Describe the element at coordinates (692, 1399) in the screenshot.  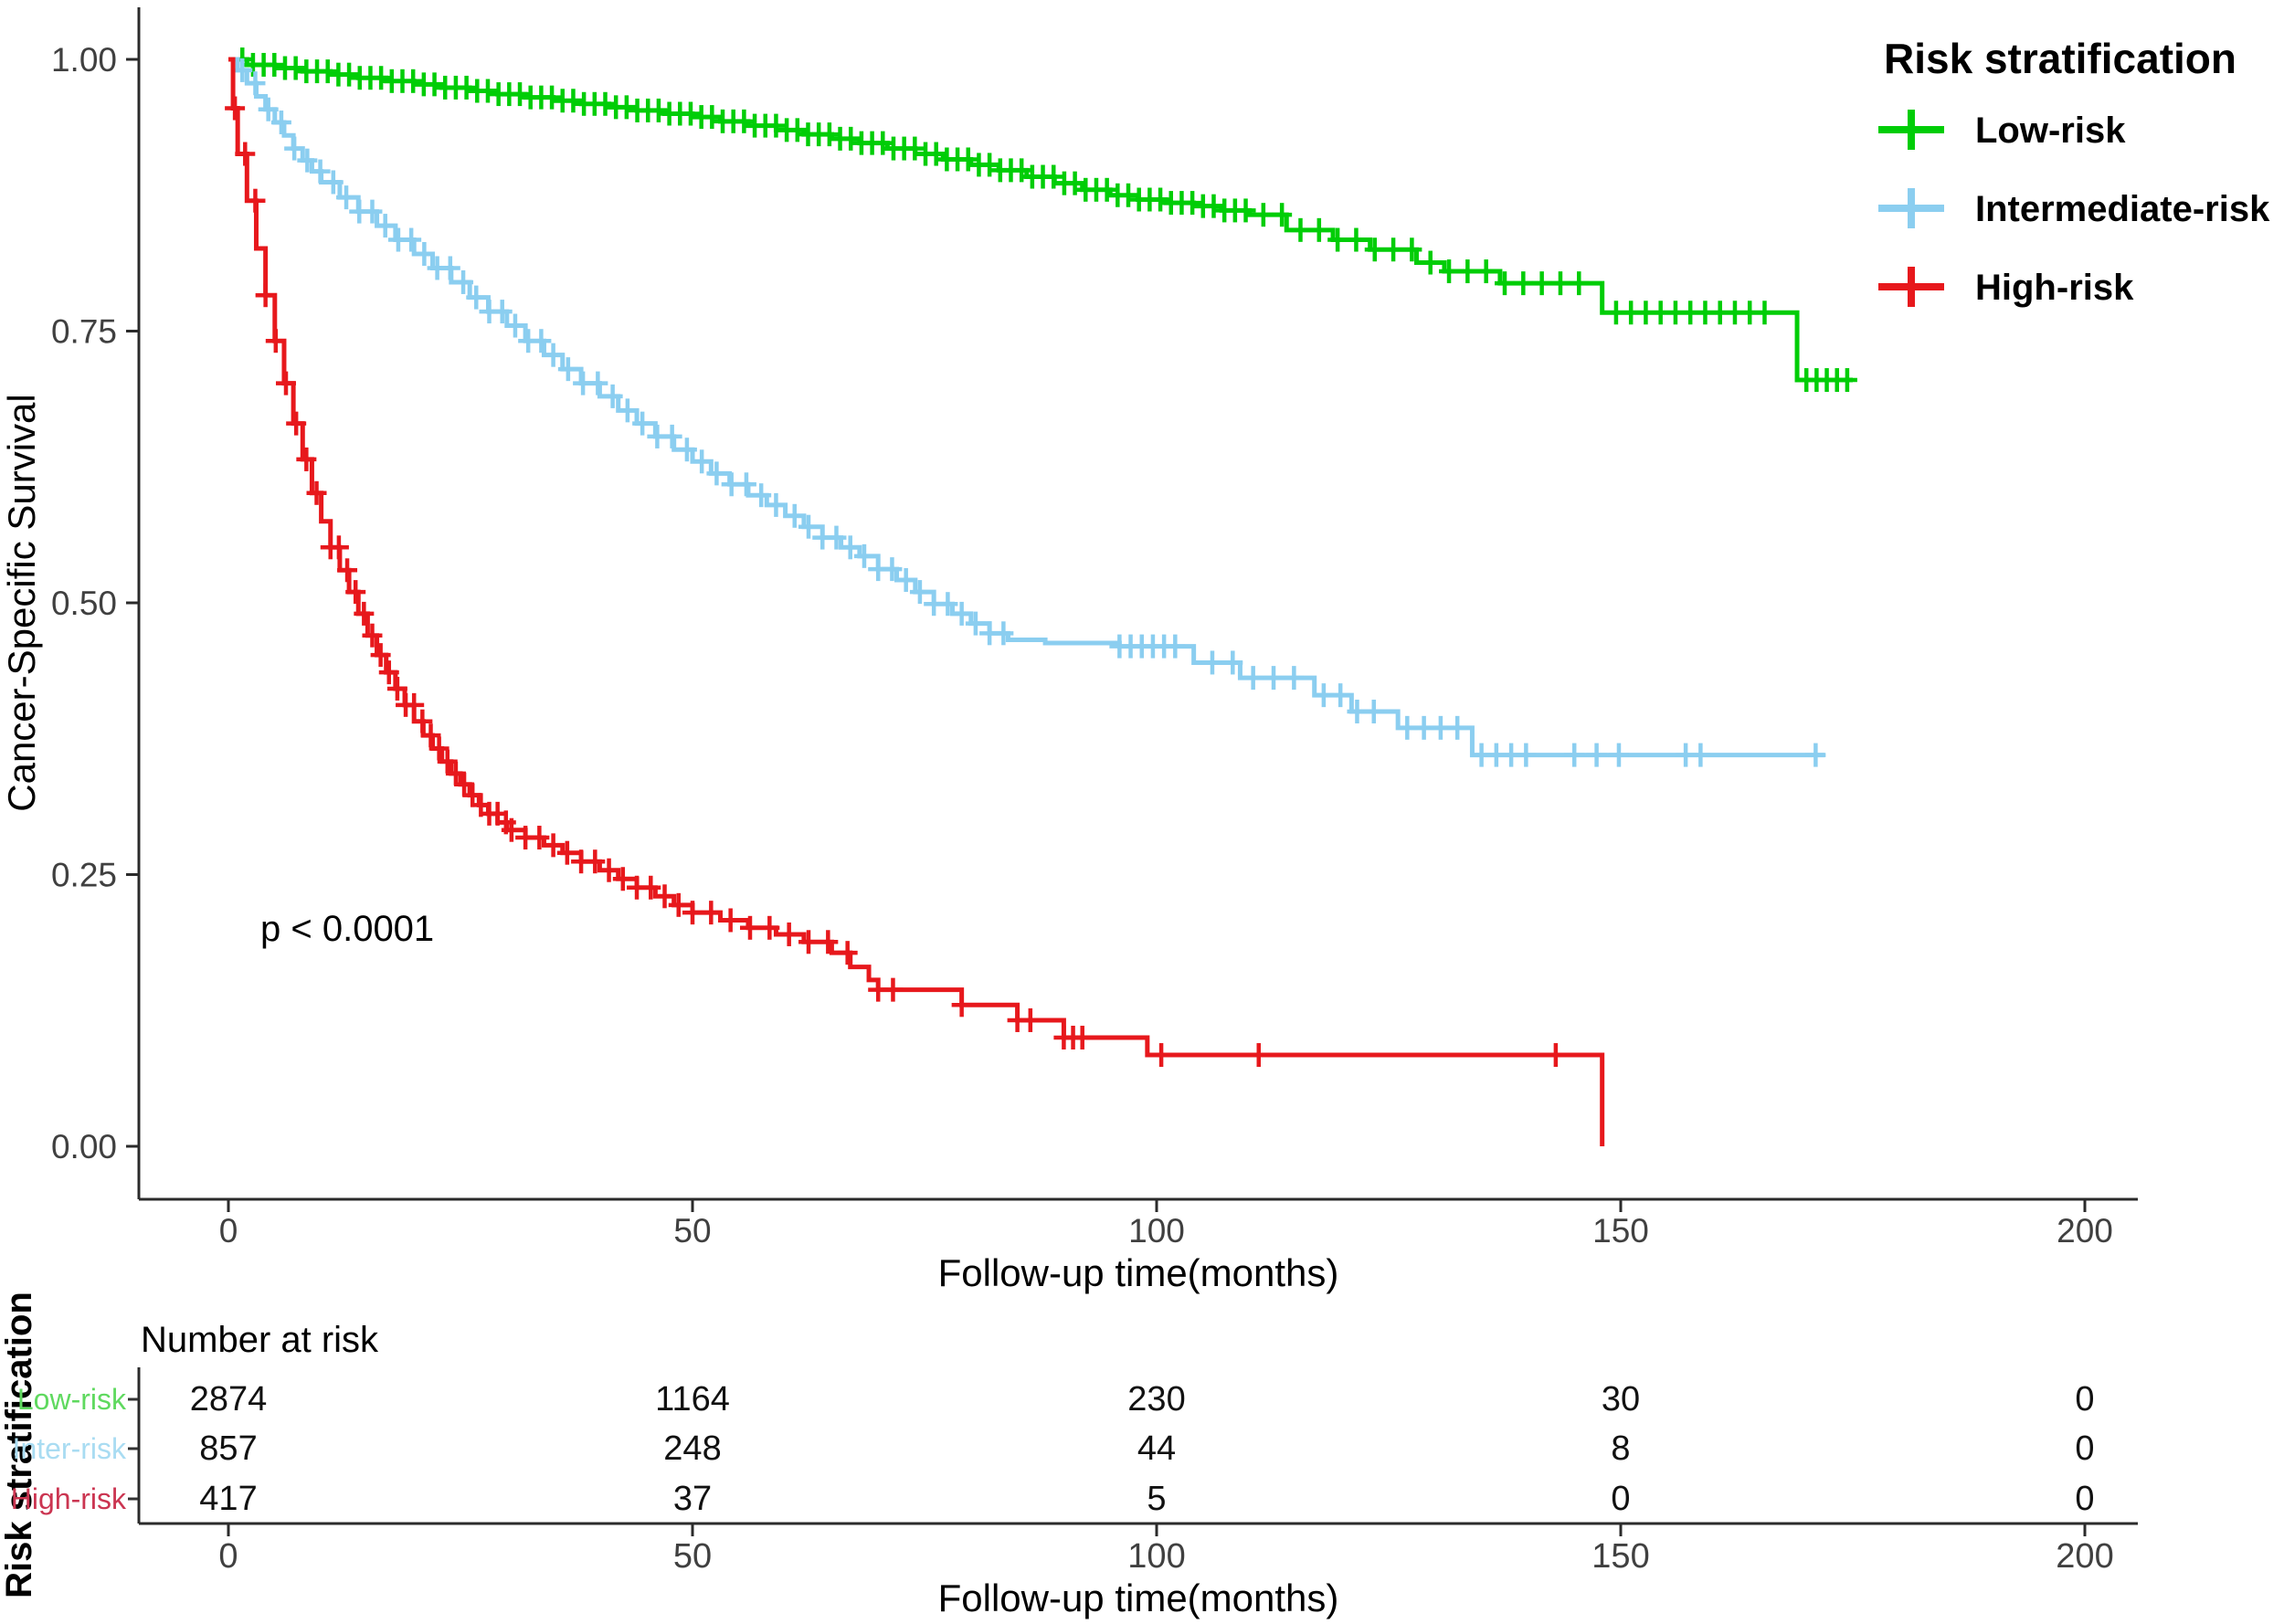
I see `risk-count-cell: 1164` at that location.